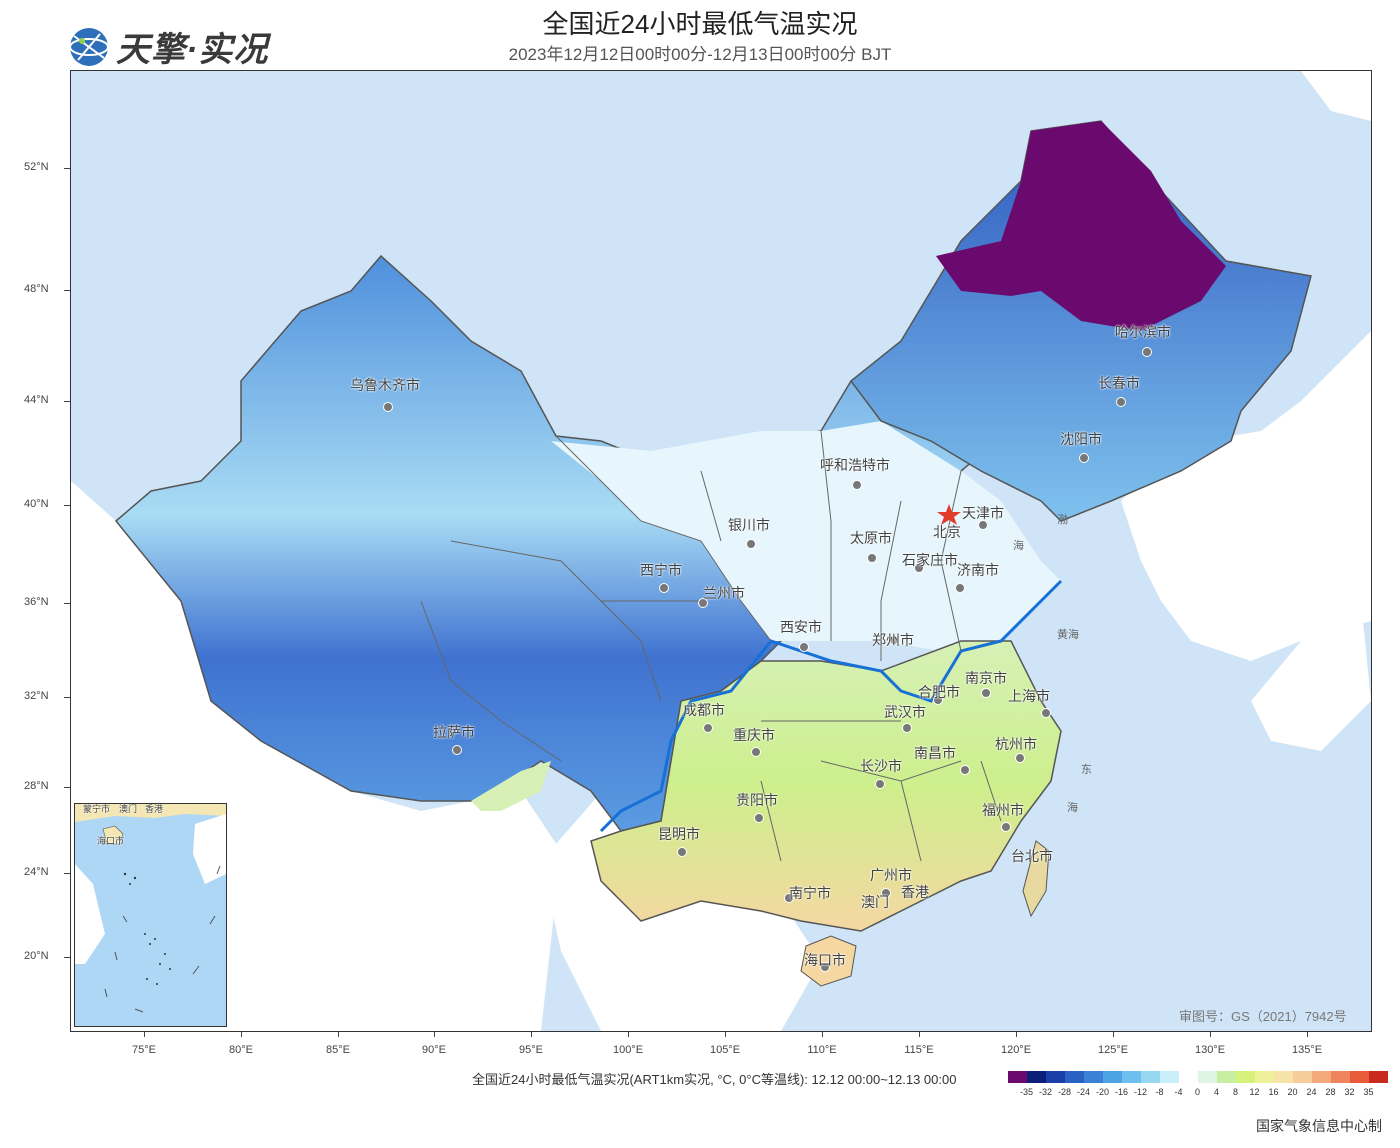  I want to click on logo-text: 天擎·实况, so click(192, 50).